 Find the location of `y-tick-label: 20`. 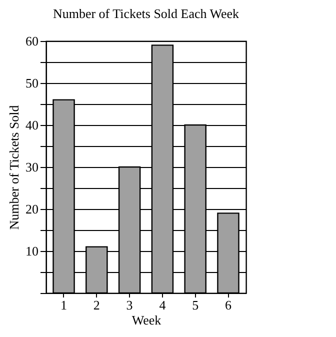

y-tick-label: 20 is located at coordinates (32, 209).